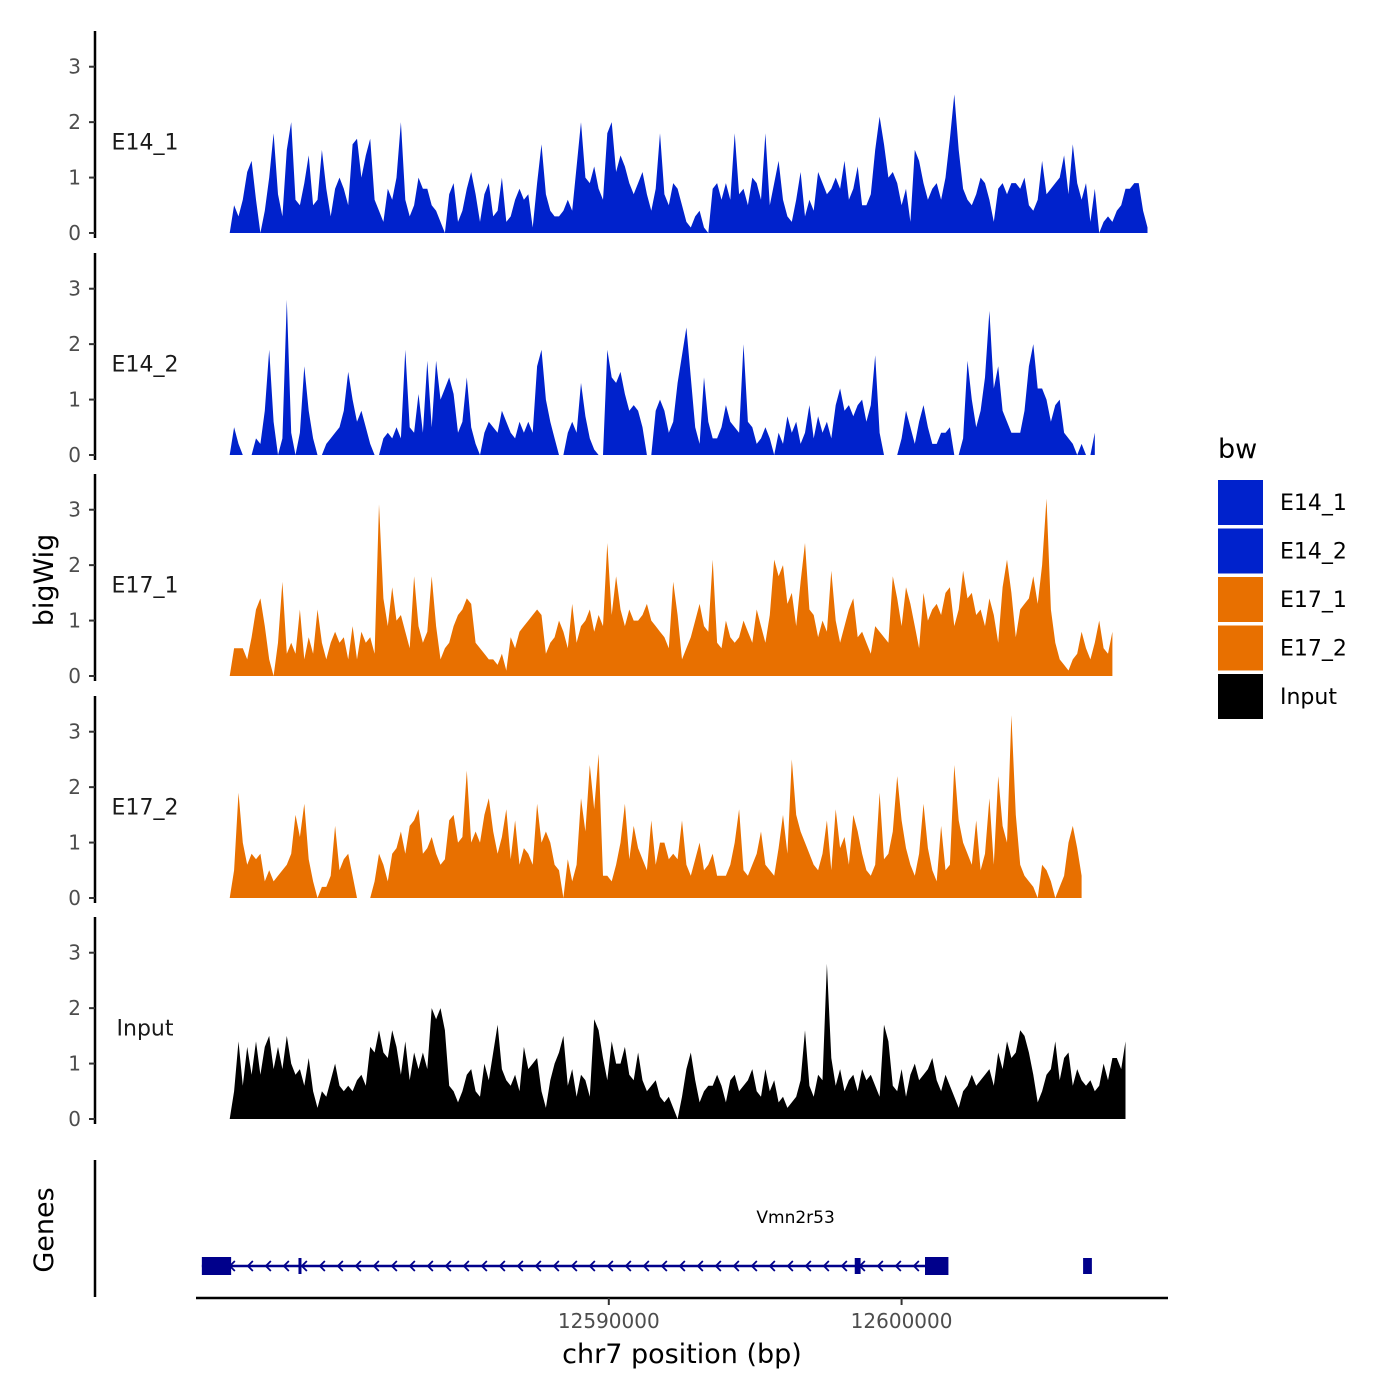  What do you see at coordinates (1308, 697) in the screenshot?
I see `legend-label: Input` at bounding box center [1308, 697].